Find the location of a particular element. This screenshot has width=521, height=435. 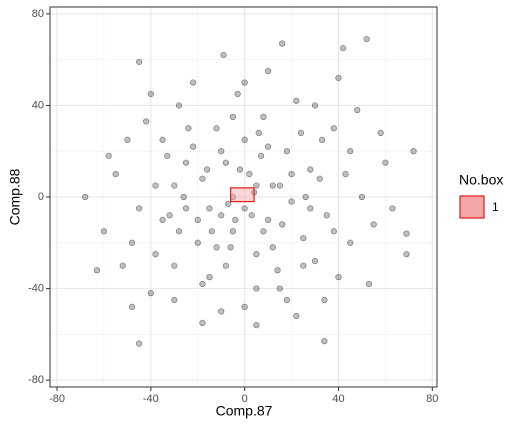

x-tick-label: 40 is located at coordinates (338, 399).